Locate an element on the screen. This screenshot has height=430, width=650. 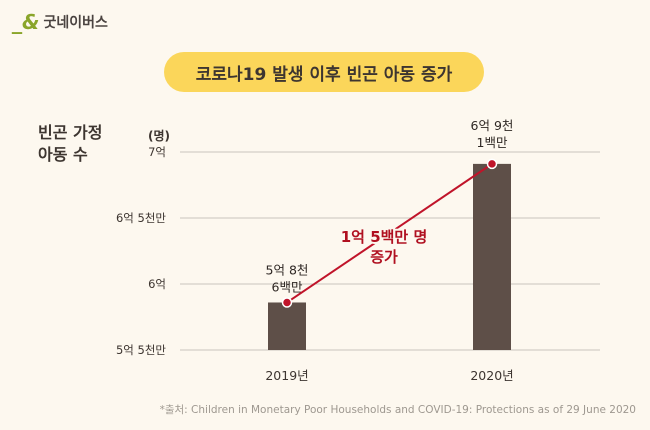
data-label: 6백만 is located at coordinates (287, 286).